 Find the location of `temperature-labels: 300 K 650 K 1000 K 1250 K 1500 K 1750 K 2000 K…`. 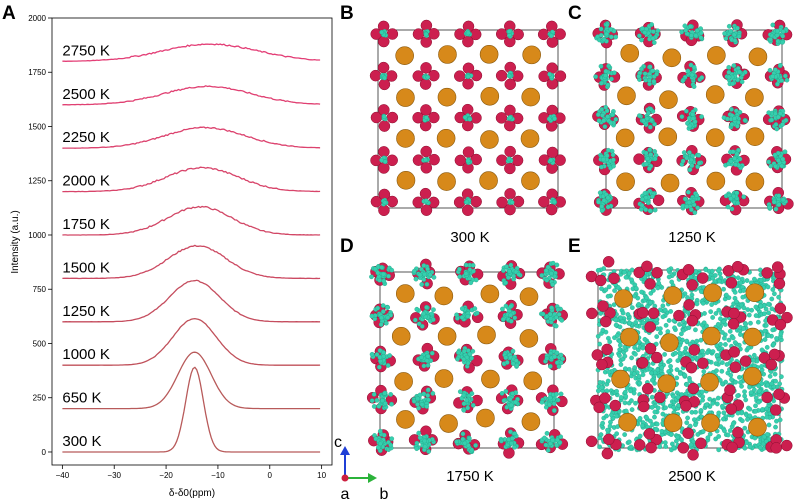

temperature-labels: 300 K 650 K 1000 K 1250 K 1500 K 1750 K 2000 K… is located at coordinates (86, 246).